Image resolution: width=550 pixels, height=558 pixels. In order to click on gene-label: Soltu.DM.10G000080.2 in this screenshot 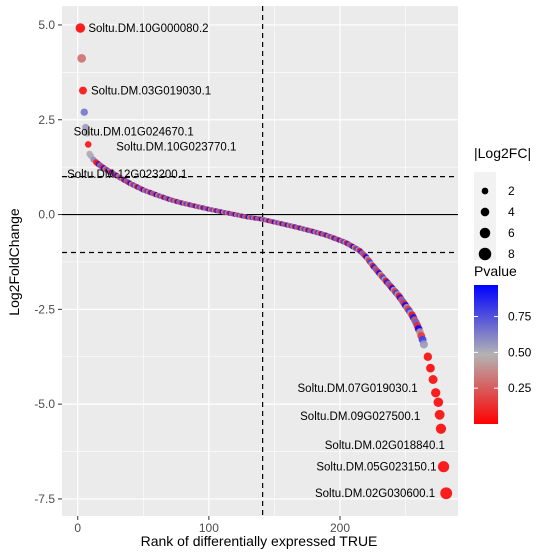, I will do `click(148, 29)`.